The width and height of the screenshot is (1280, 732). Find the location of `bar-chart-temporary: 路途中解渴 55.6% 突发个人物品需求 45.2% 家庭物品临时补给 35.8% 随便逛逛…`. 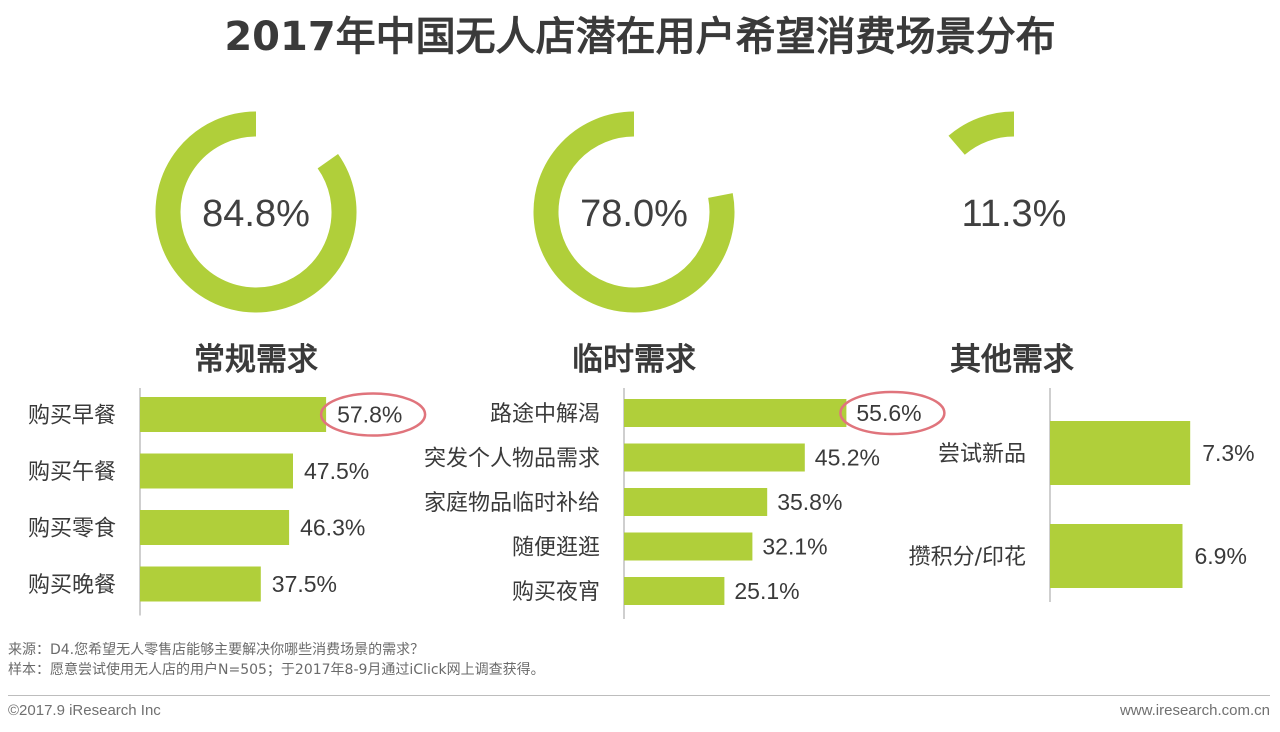

bar-chart-temporary: 路途中解渴 55.6% 突发个人物品需求 45.2% 家庭物品临时补给 35.8% 随便逛逛… is located at coordinates (685, 503).